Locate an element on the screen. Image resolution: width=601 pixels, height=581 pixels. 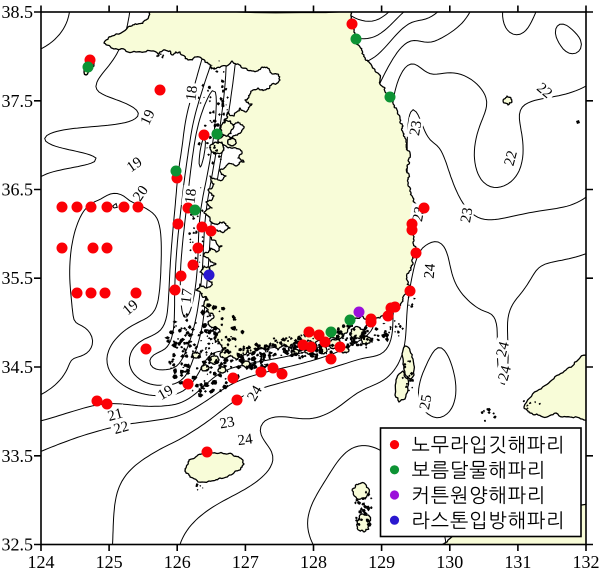
svg-text: 36.5 is located at coordinates (18, 190).